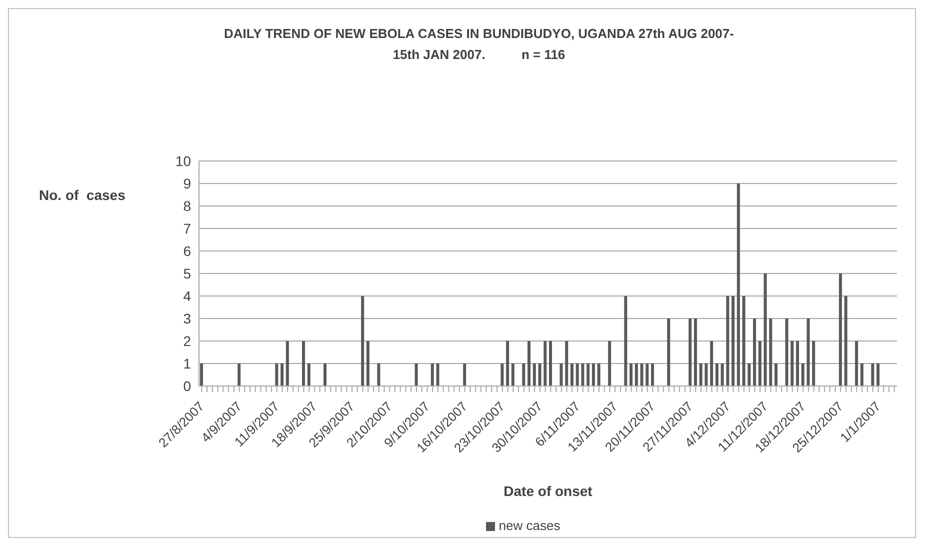 This screenshot has width=926, height=548. I want to click on chart-title: DAILY TREND OF NEW EBOLA CASES IN BUNDIBUDYO, UGANDA 27th AUG 2007- 15th JAN 2007. n = 116, so click(479, 44).